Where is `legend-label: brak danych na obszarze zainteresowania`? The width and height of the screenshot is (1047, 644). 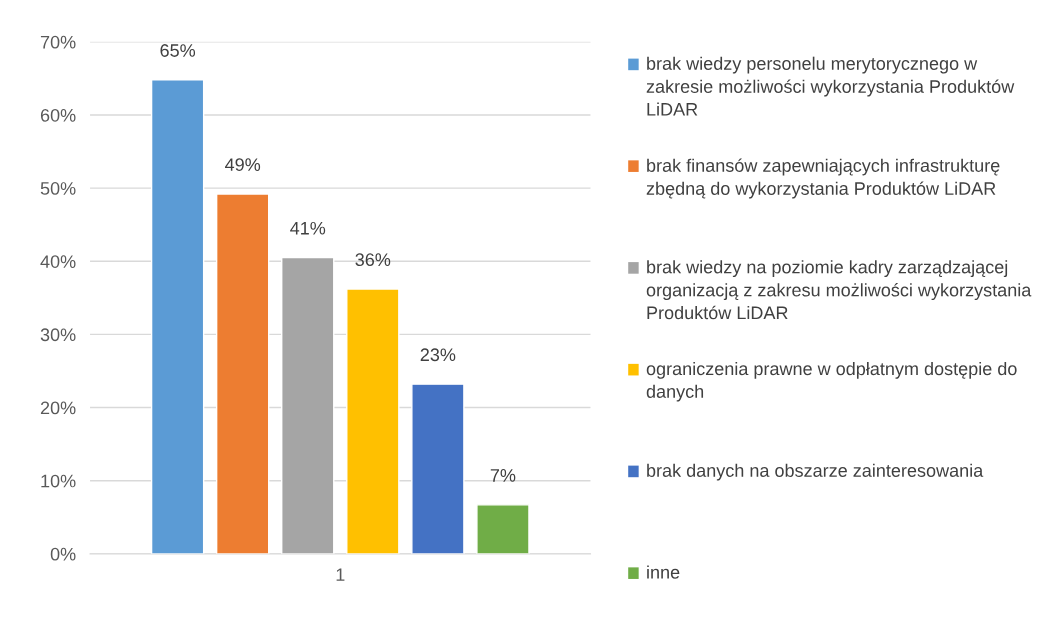 legend-label: brak danych na obszarze zainteresowania is located at coordinates (815, 472).